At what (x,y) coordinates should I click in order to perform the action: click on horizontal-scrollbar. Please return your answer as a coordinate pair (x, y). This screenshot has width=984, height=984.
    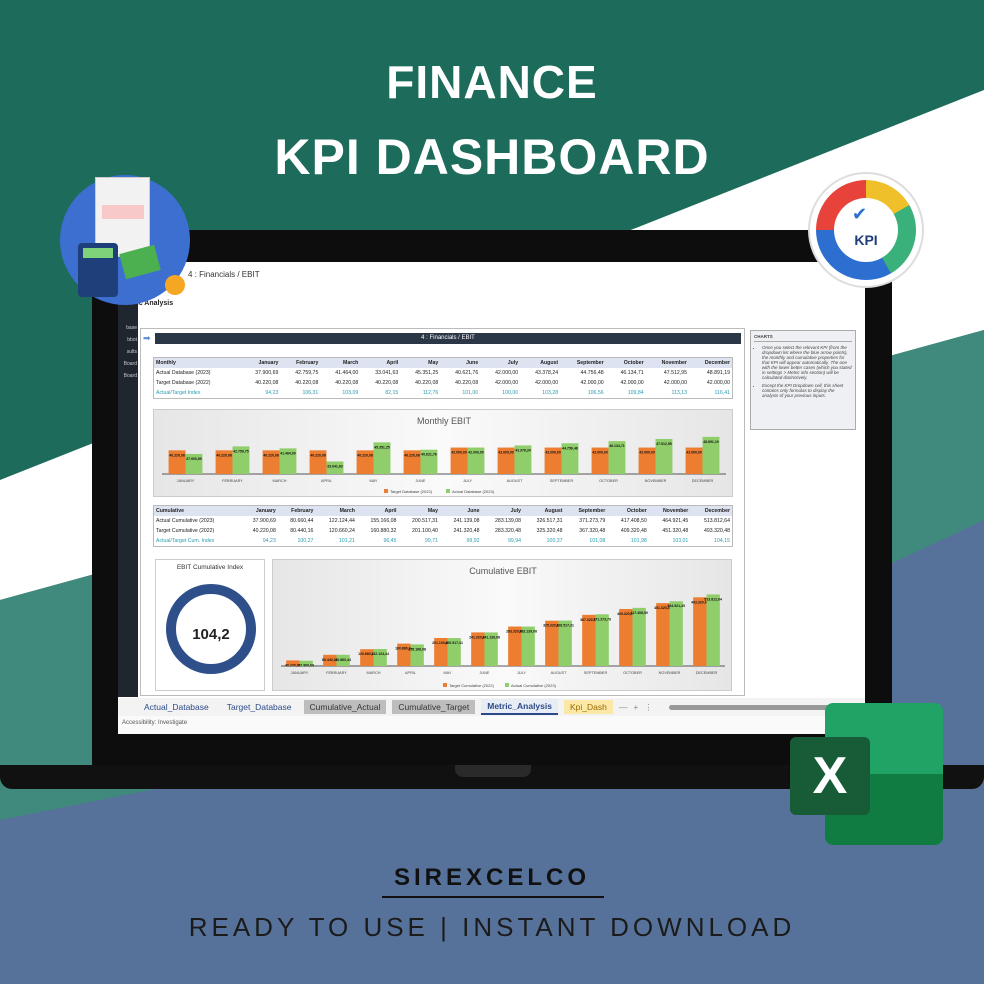
    Looking at the image, I should click on (766, 707).